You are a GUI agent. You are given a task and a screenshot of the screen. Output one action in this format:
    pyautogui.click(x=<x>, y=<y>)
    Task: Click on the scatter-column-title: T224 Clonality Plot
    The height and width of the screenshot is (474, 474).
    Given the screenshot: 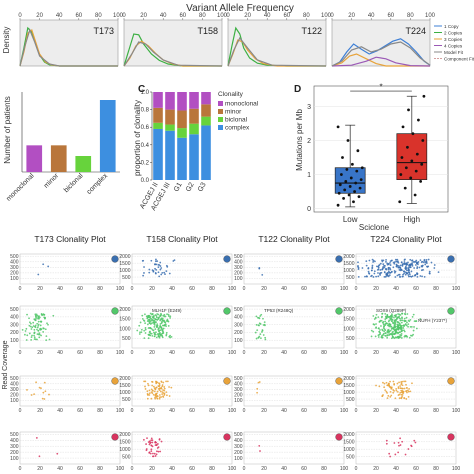 What is the action you would take?
    pyautogui.click(x=406, y=239)
    